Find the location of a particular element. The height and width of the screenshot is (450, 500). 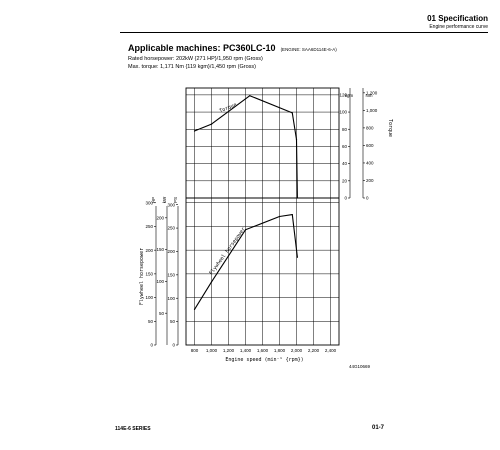

kw-tick-label-0: 50 is located at coordinates (162, 313).